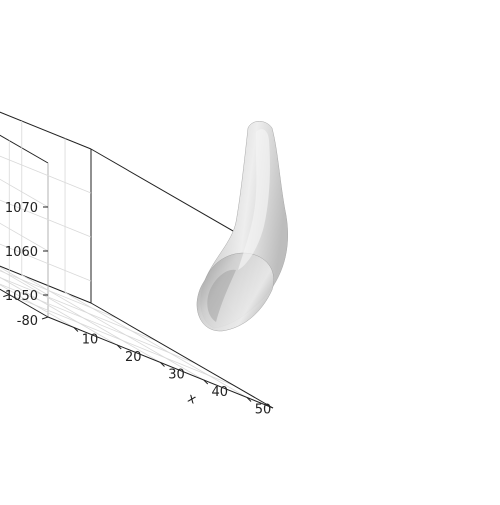  Describe the element at coordinates (90, 340) in the screenshot. I see `x-tick-label-10: 10` at that location.